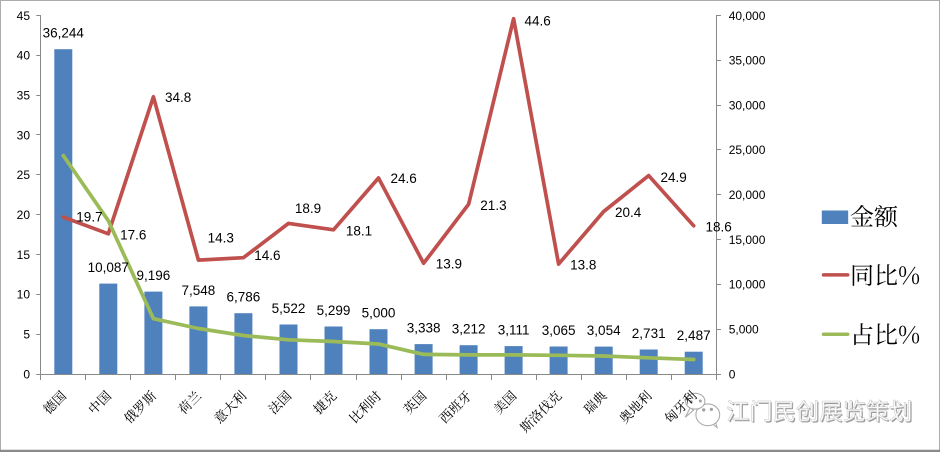  What do you see at coordinates (649, 333) in the screenshot?
I see `svg-text: 2,731` at bounding box center [649, 333].